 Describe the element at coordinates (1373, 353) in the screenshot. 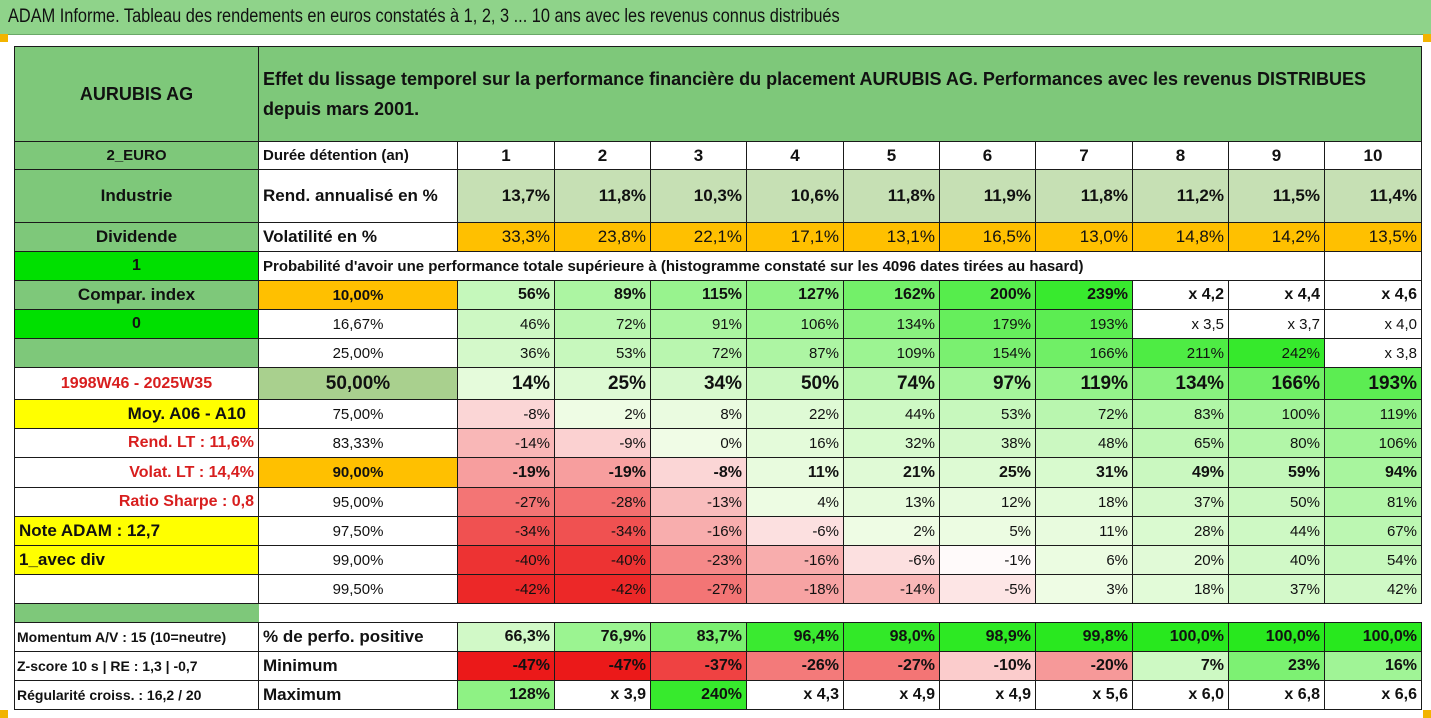

I see `quantile-value: x 3,8` at that location.